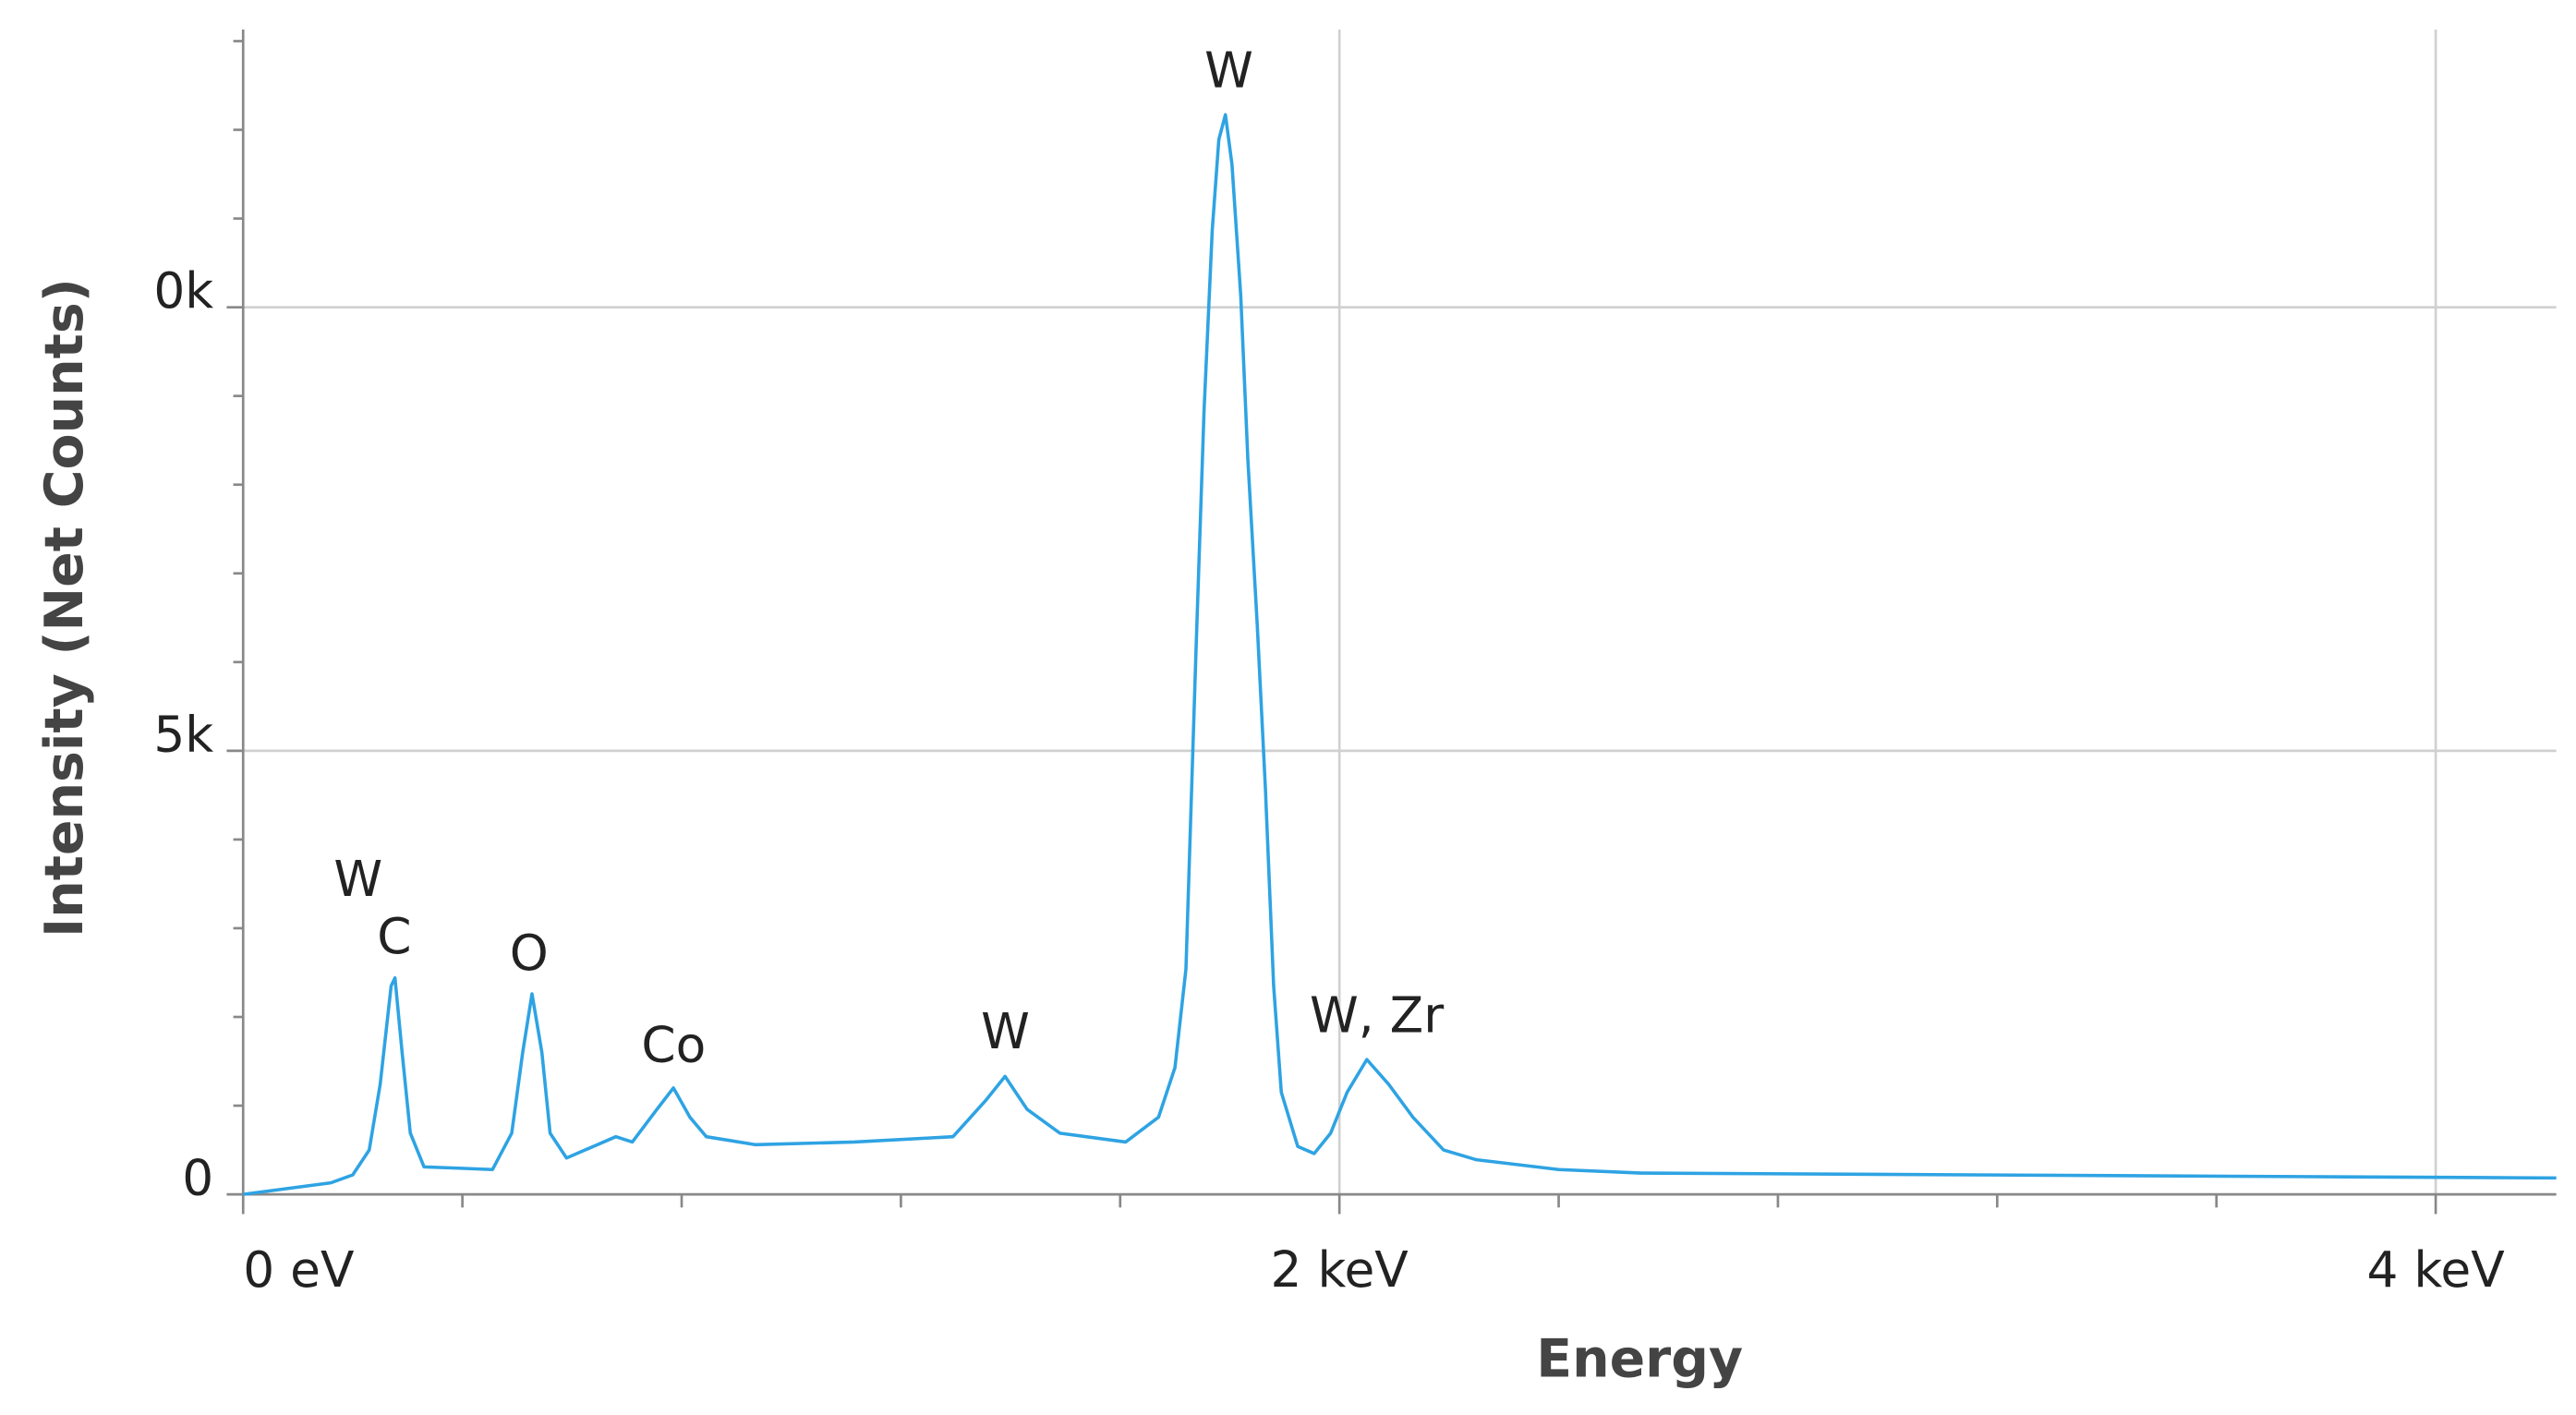  I want to click on y-tick-label: 0, so click(197, 1178).